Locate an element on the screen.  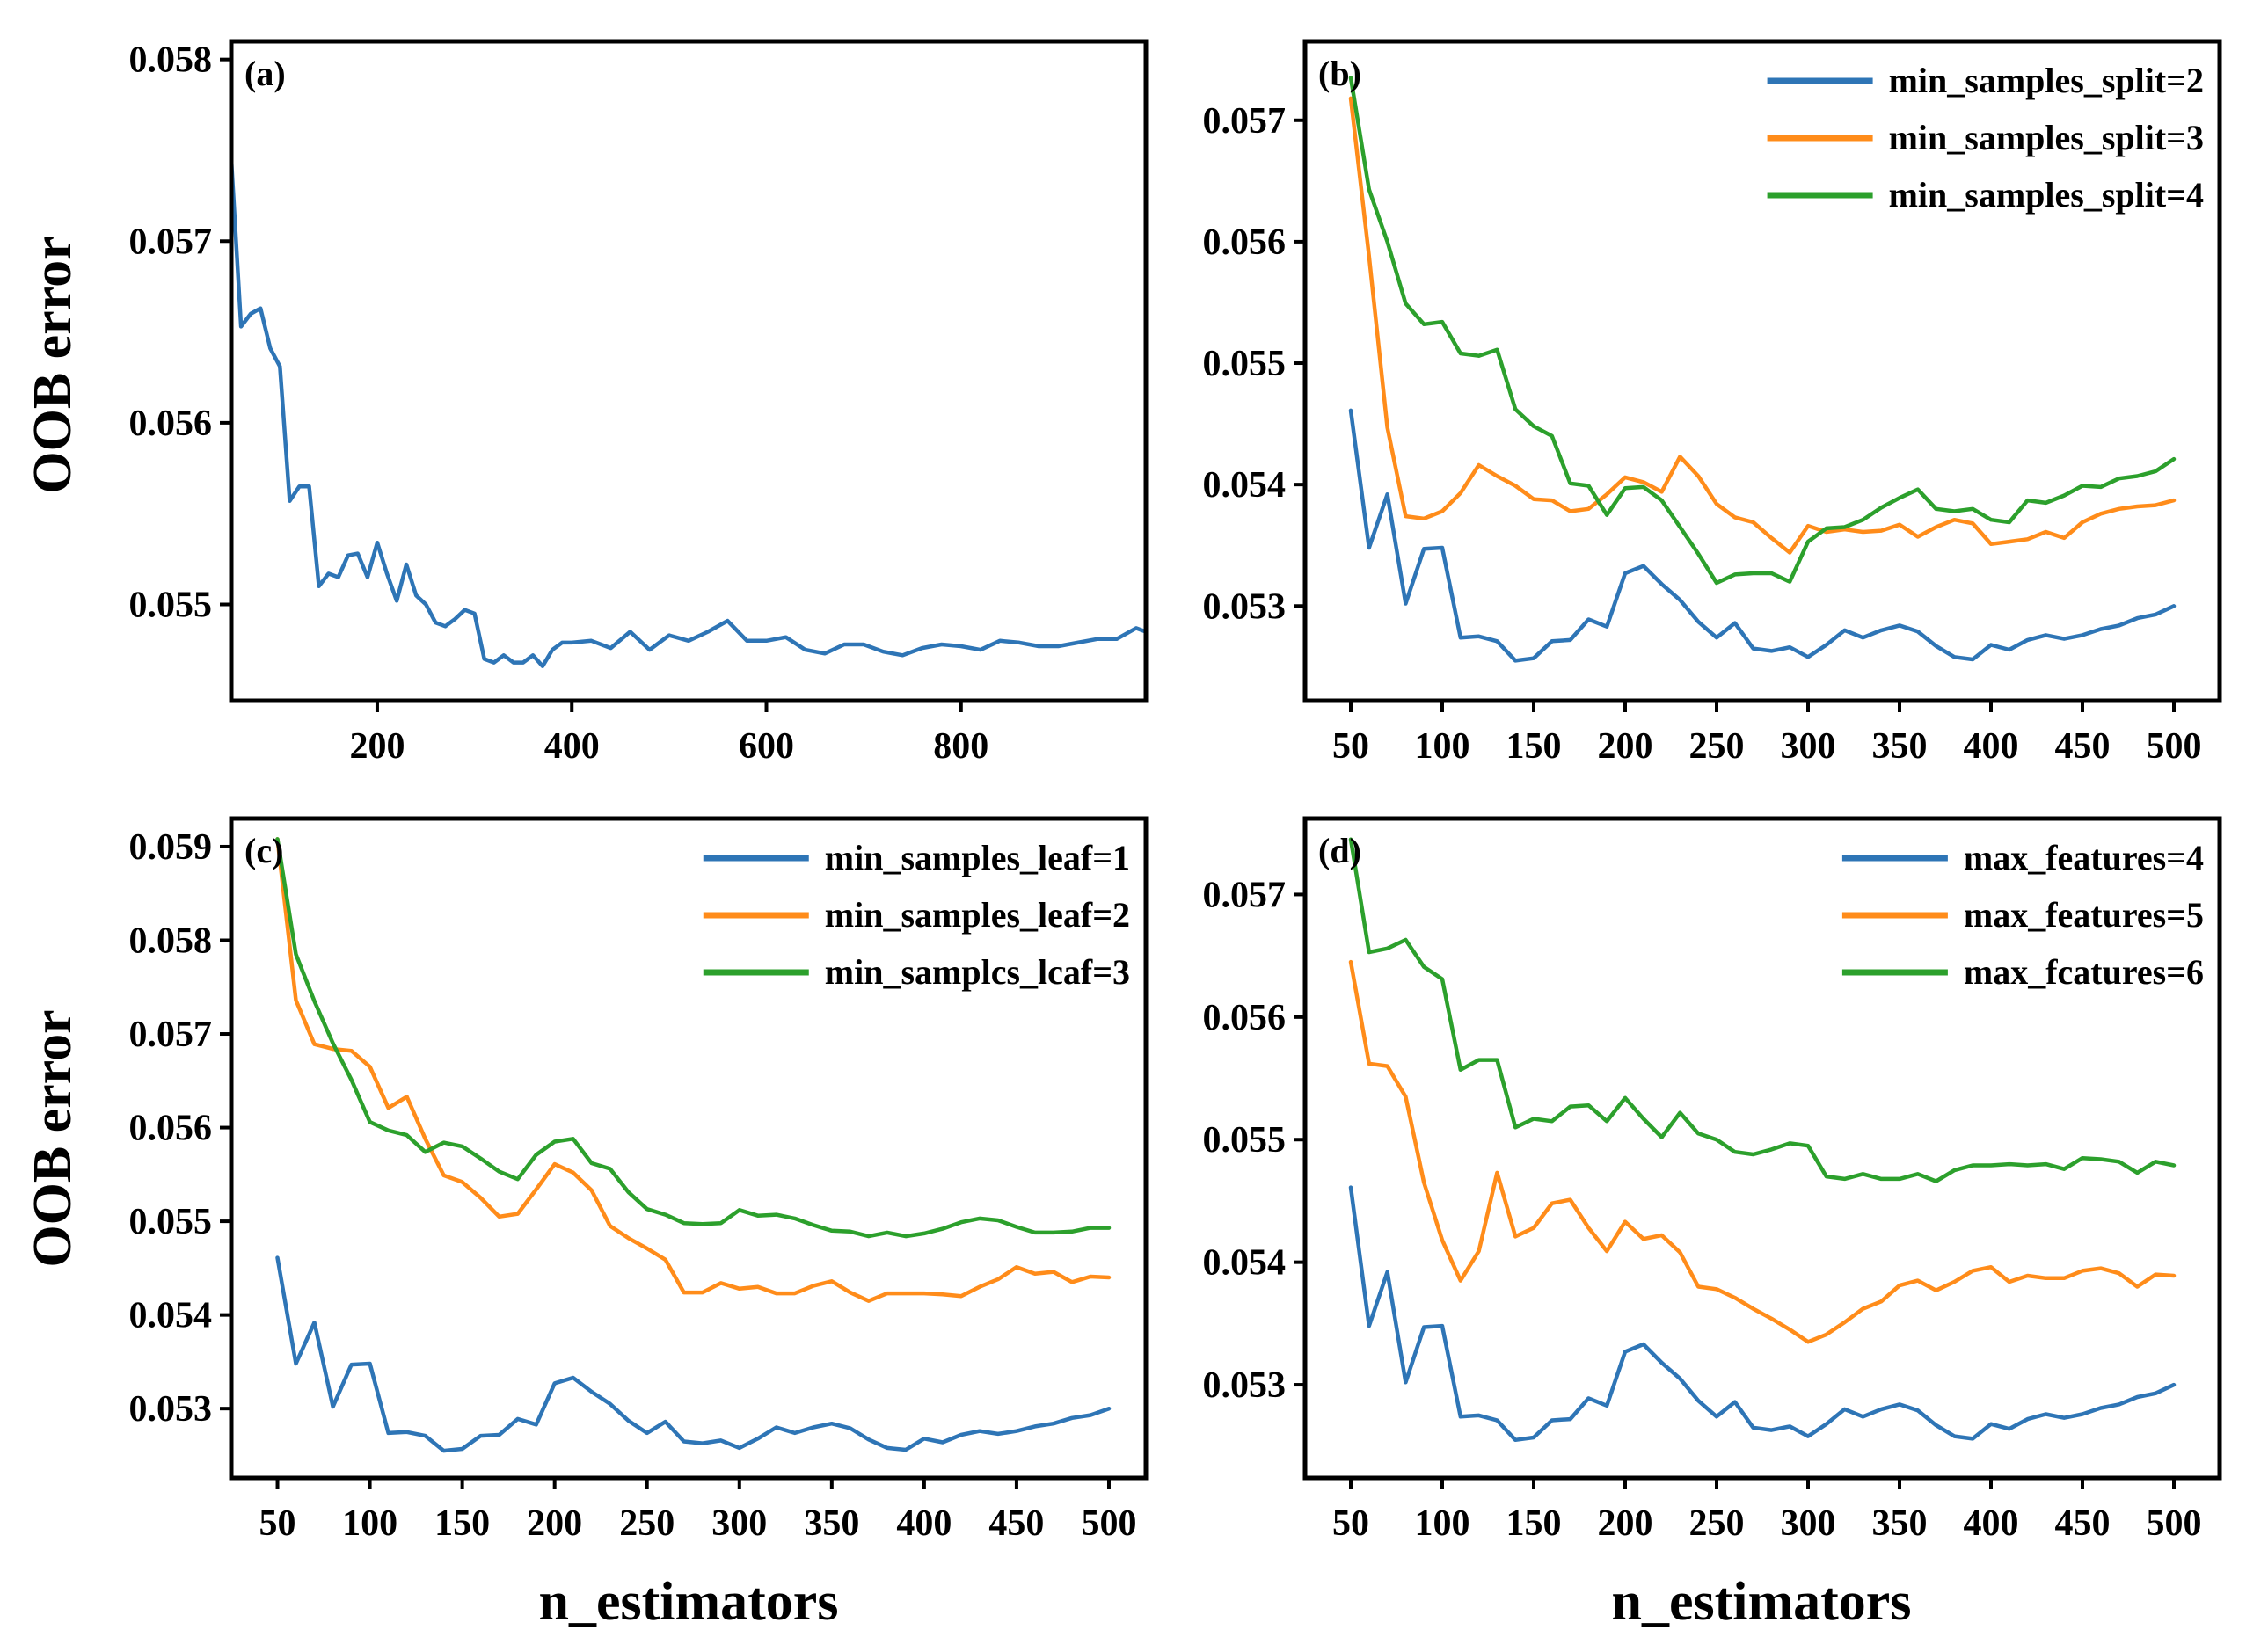
ylabel-top: OOB error is located at coordinates (53, 364).